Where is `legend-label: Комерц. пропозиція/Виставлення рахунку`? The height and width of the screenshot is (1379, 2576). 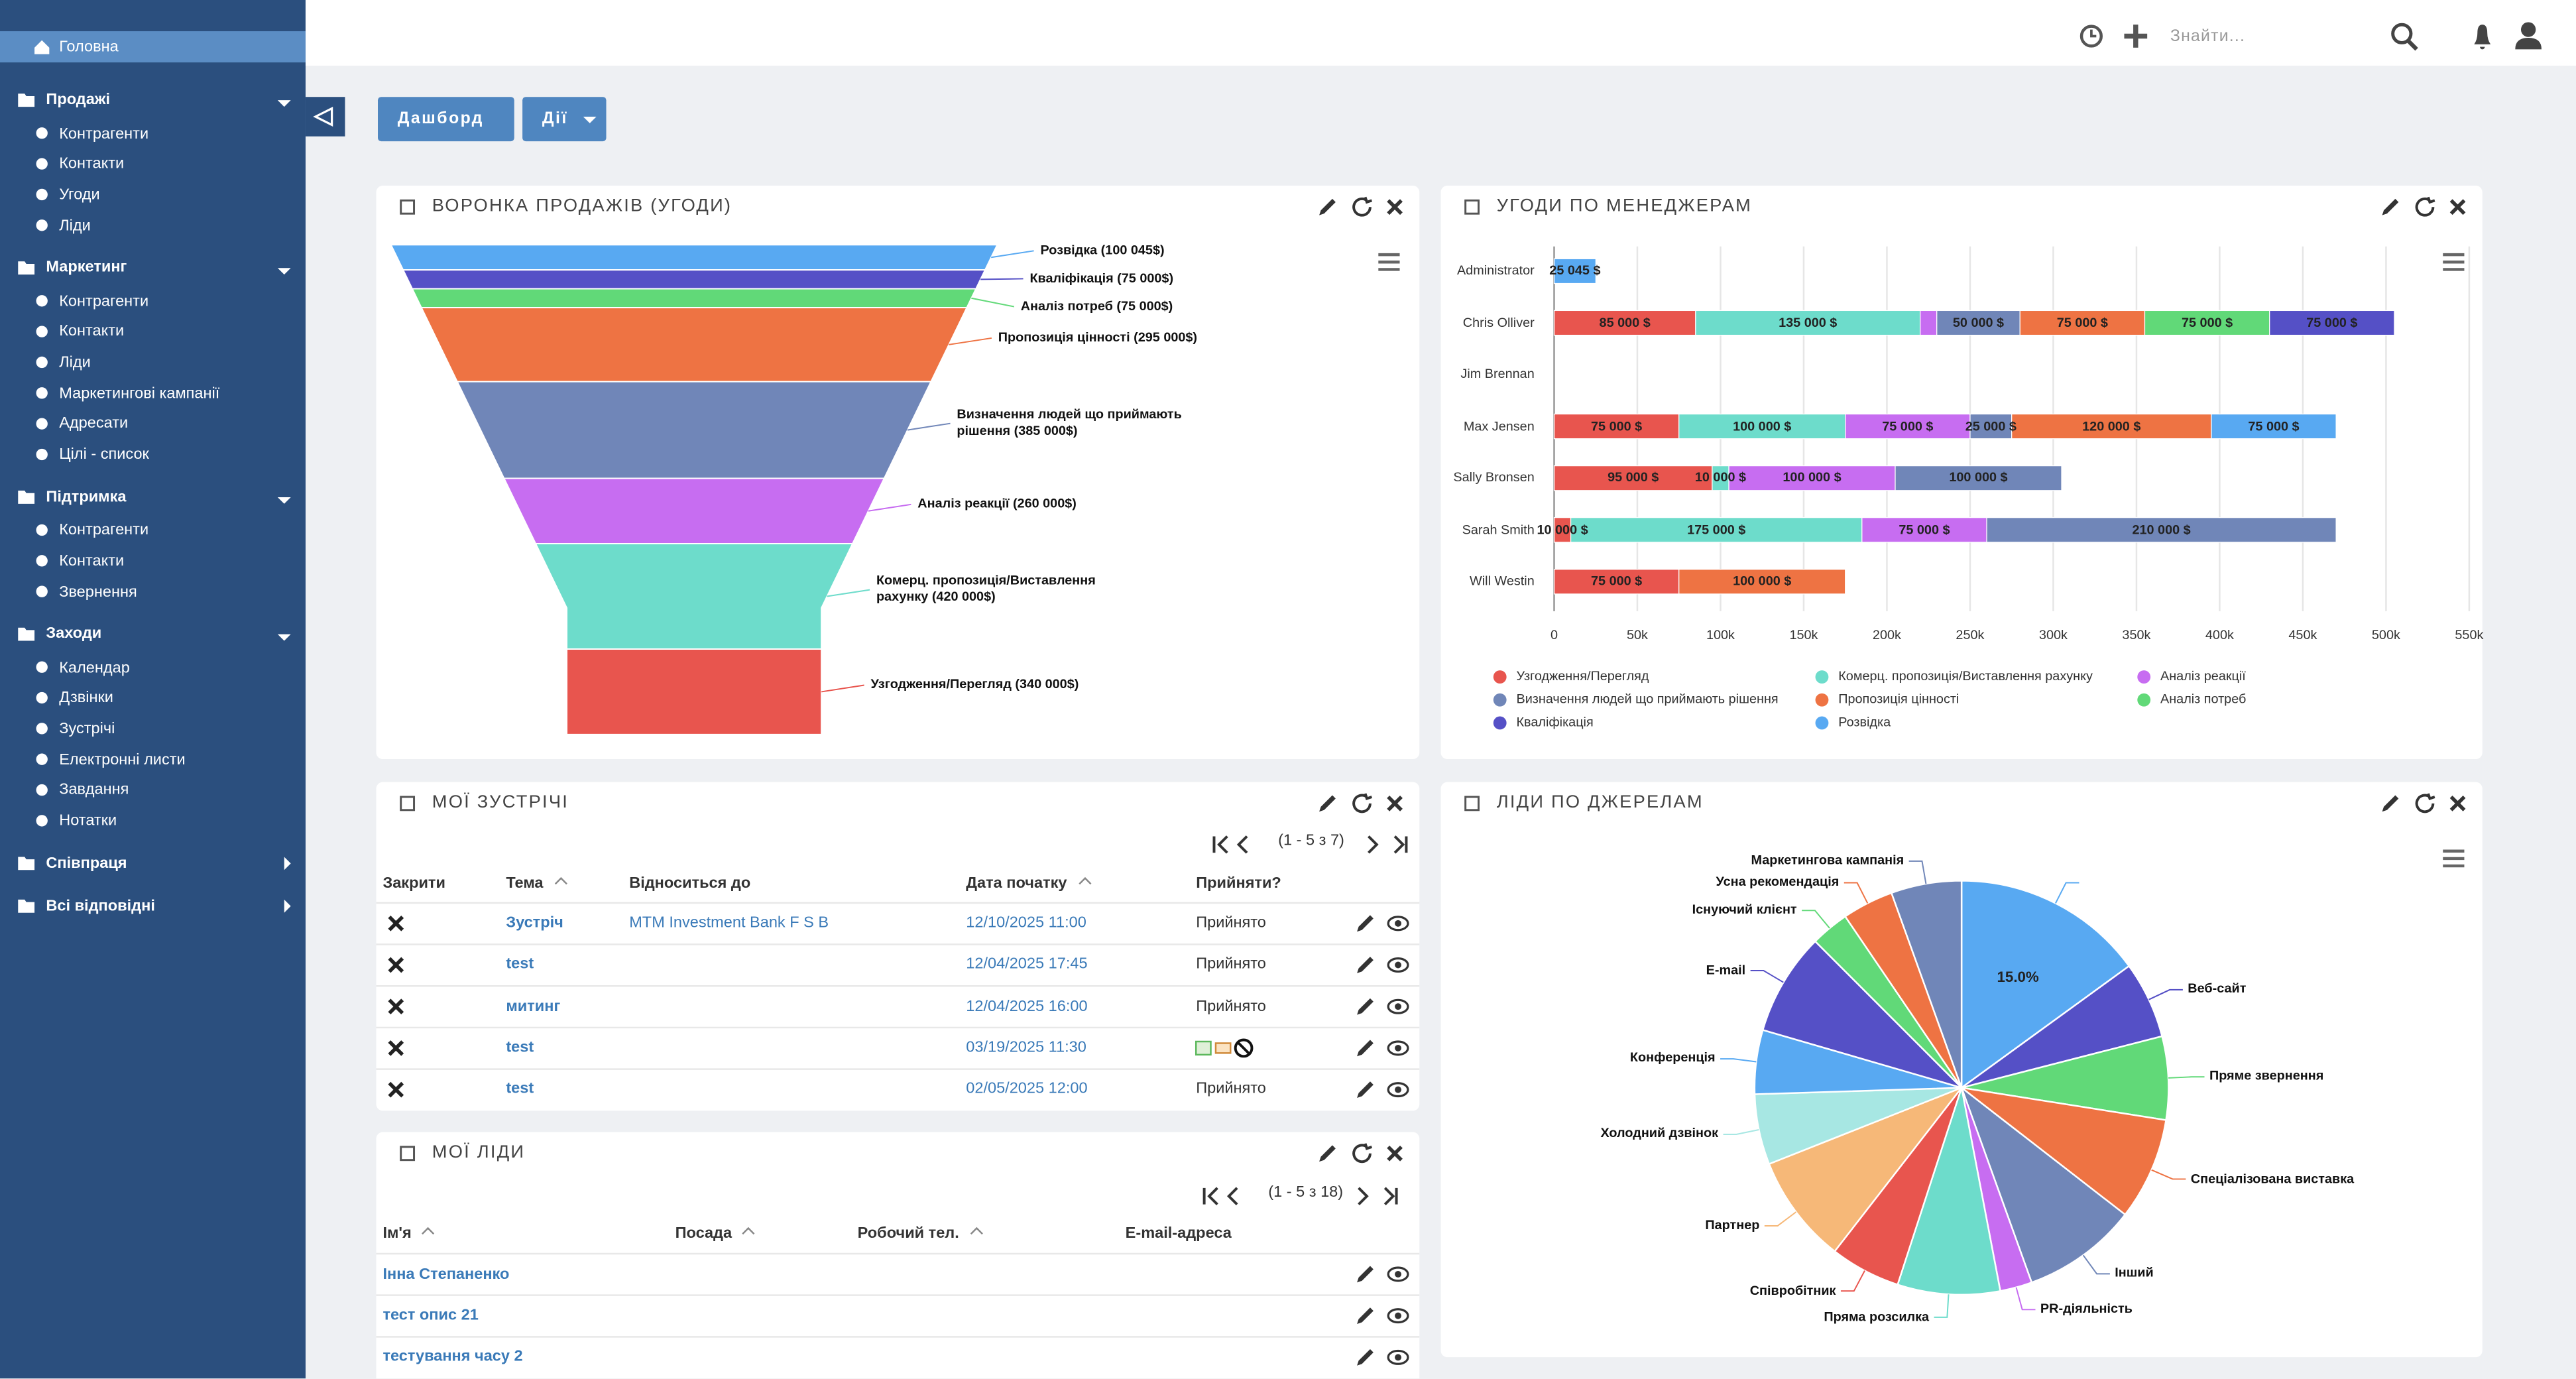
legend-label: Комерц. пропозиція/Виставлення рахунку is located at coordinates (1966, 676).